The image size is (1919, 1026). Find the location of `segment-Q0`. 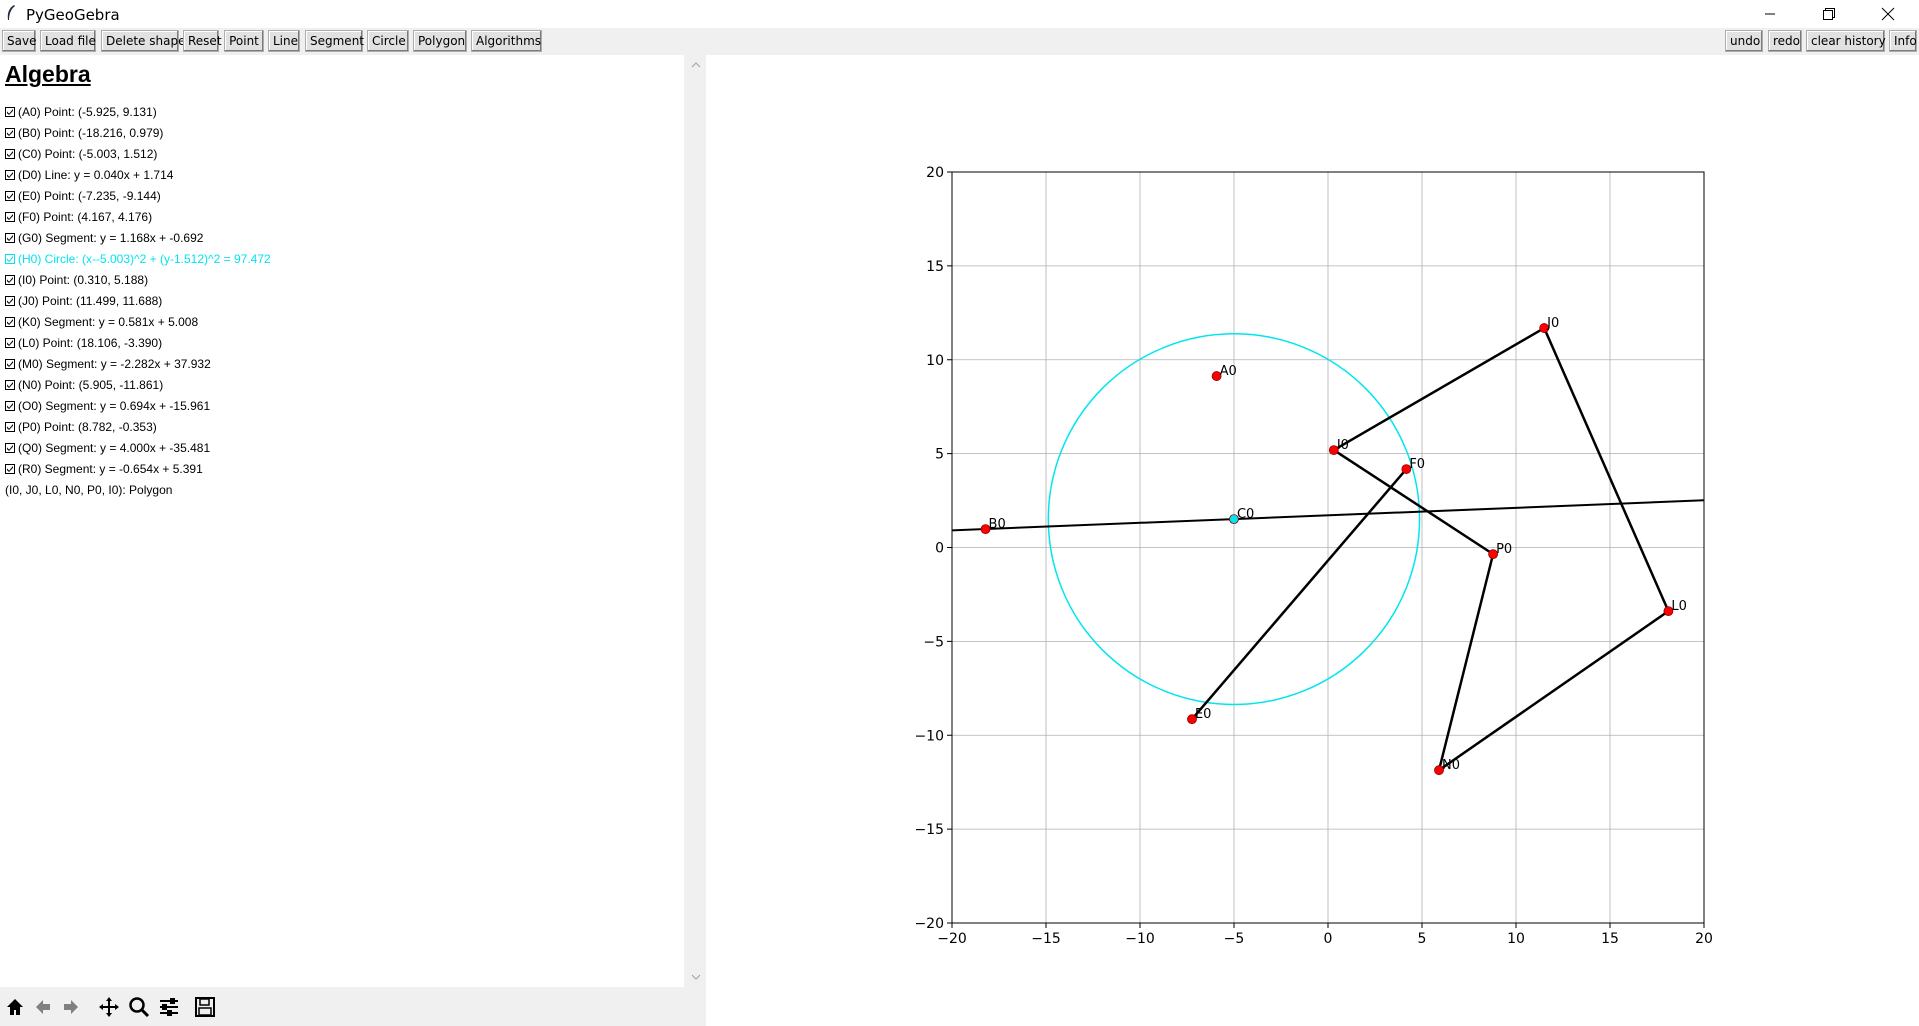

segment-Q0 is located at coordinates (1466, 662).